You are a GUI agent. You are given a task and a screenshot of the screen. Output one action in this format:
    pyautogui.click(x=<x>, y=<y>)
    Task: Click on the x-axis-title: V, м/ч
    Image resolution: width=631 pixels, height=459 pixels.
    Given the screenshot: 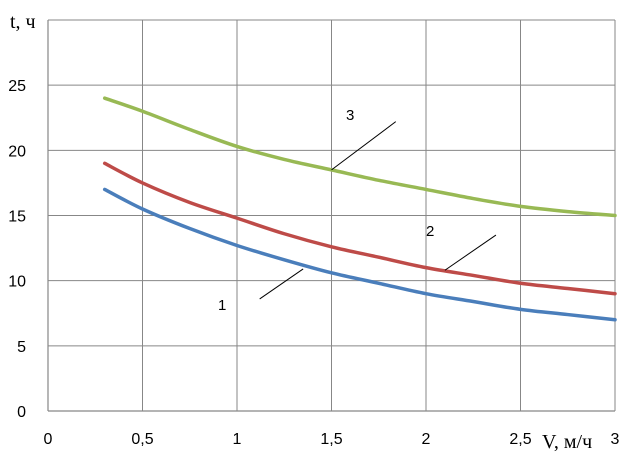 What is the action you would take?
    pyautogui.click(x=567, y=442)
    